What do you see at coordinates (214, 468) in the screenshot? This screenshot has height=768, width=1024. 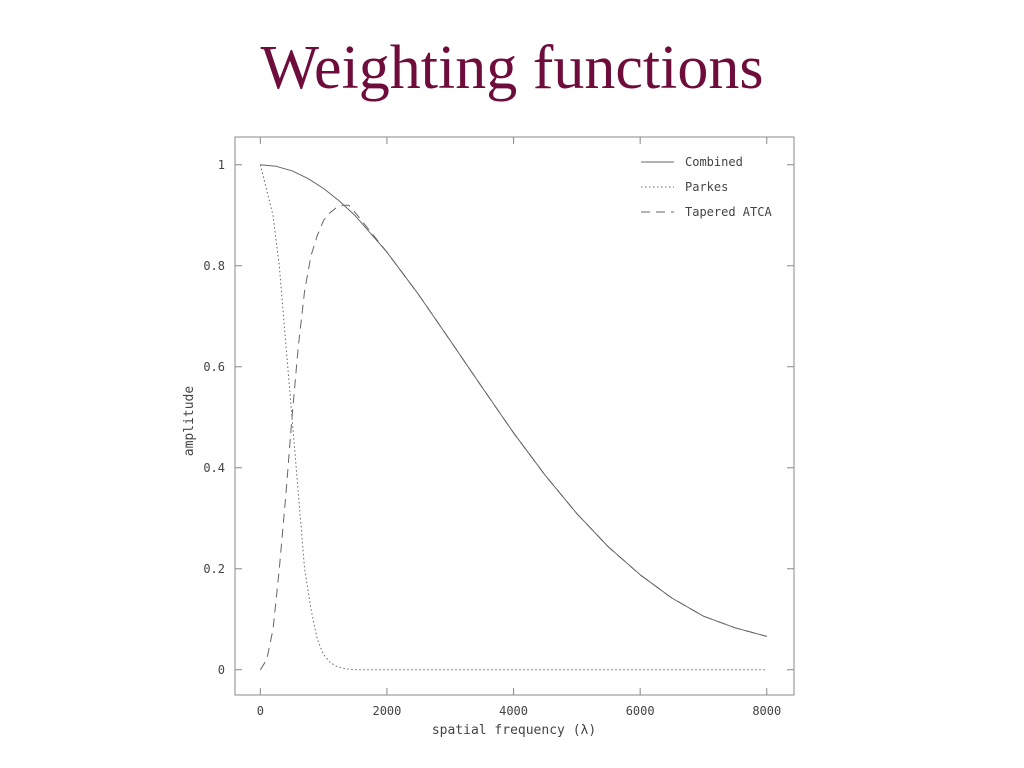 I see `y-tick-label: 0.4` at bounding box center [214, 468].